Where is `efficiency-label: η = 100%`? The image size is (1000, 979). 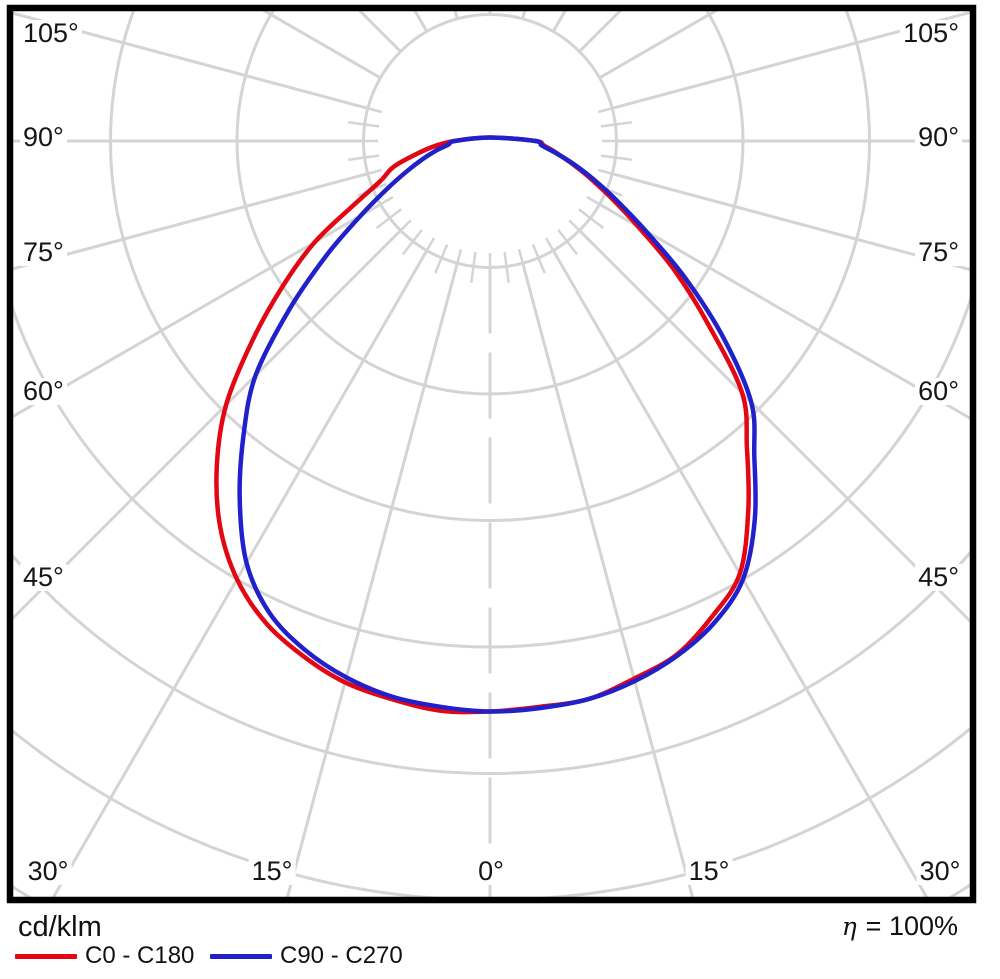 efficiency-label: η = 100% is located at coordinates (900, 926).